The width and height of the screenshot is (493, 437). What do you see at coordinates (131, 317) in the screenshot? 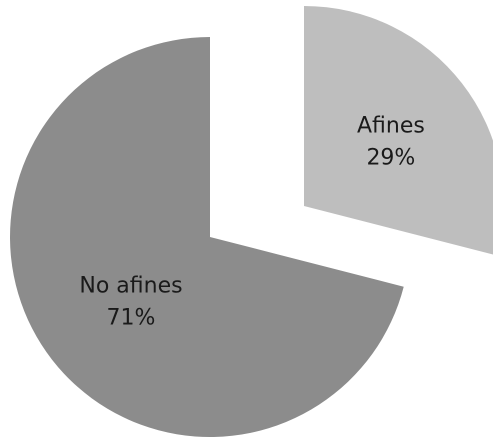
I see `slice-value-no-afines: 71%` at bounding box center [131, 317].